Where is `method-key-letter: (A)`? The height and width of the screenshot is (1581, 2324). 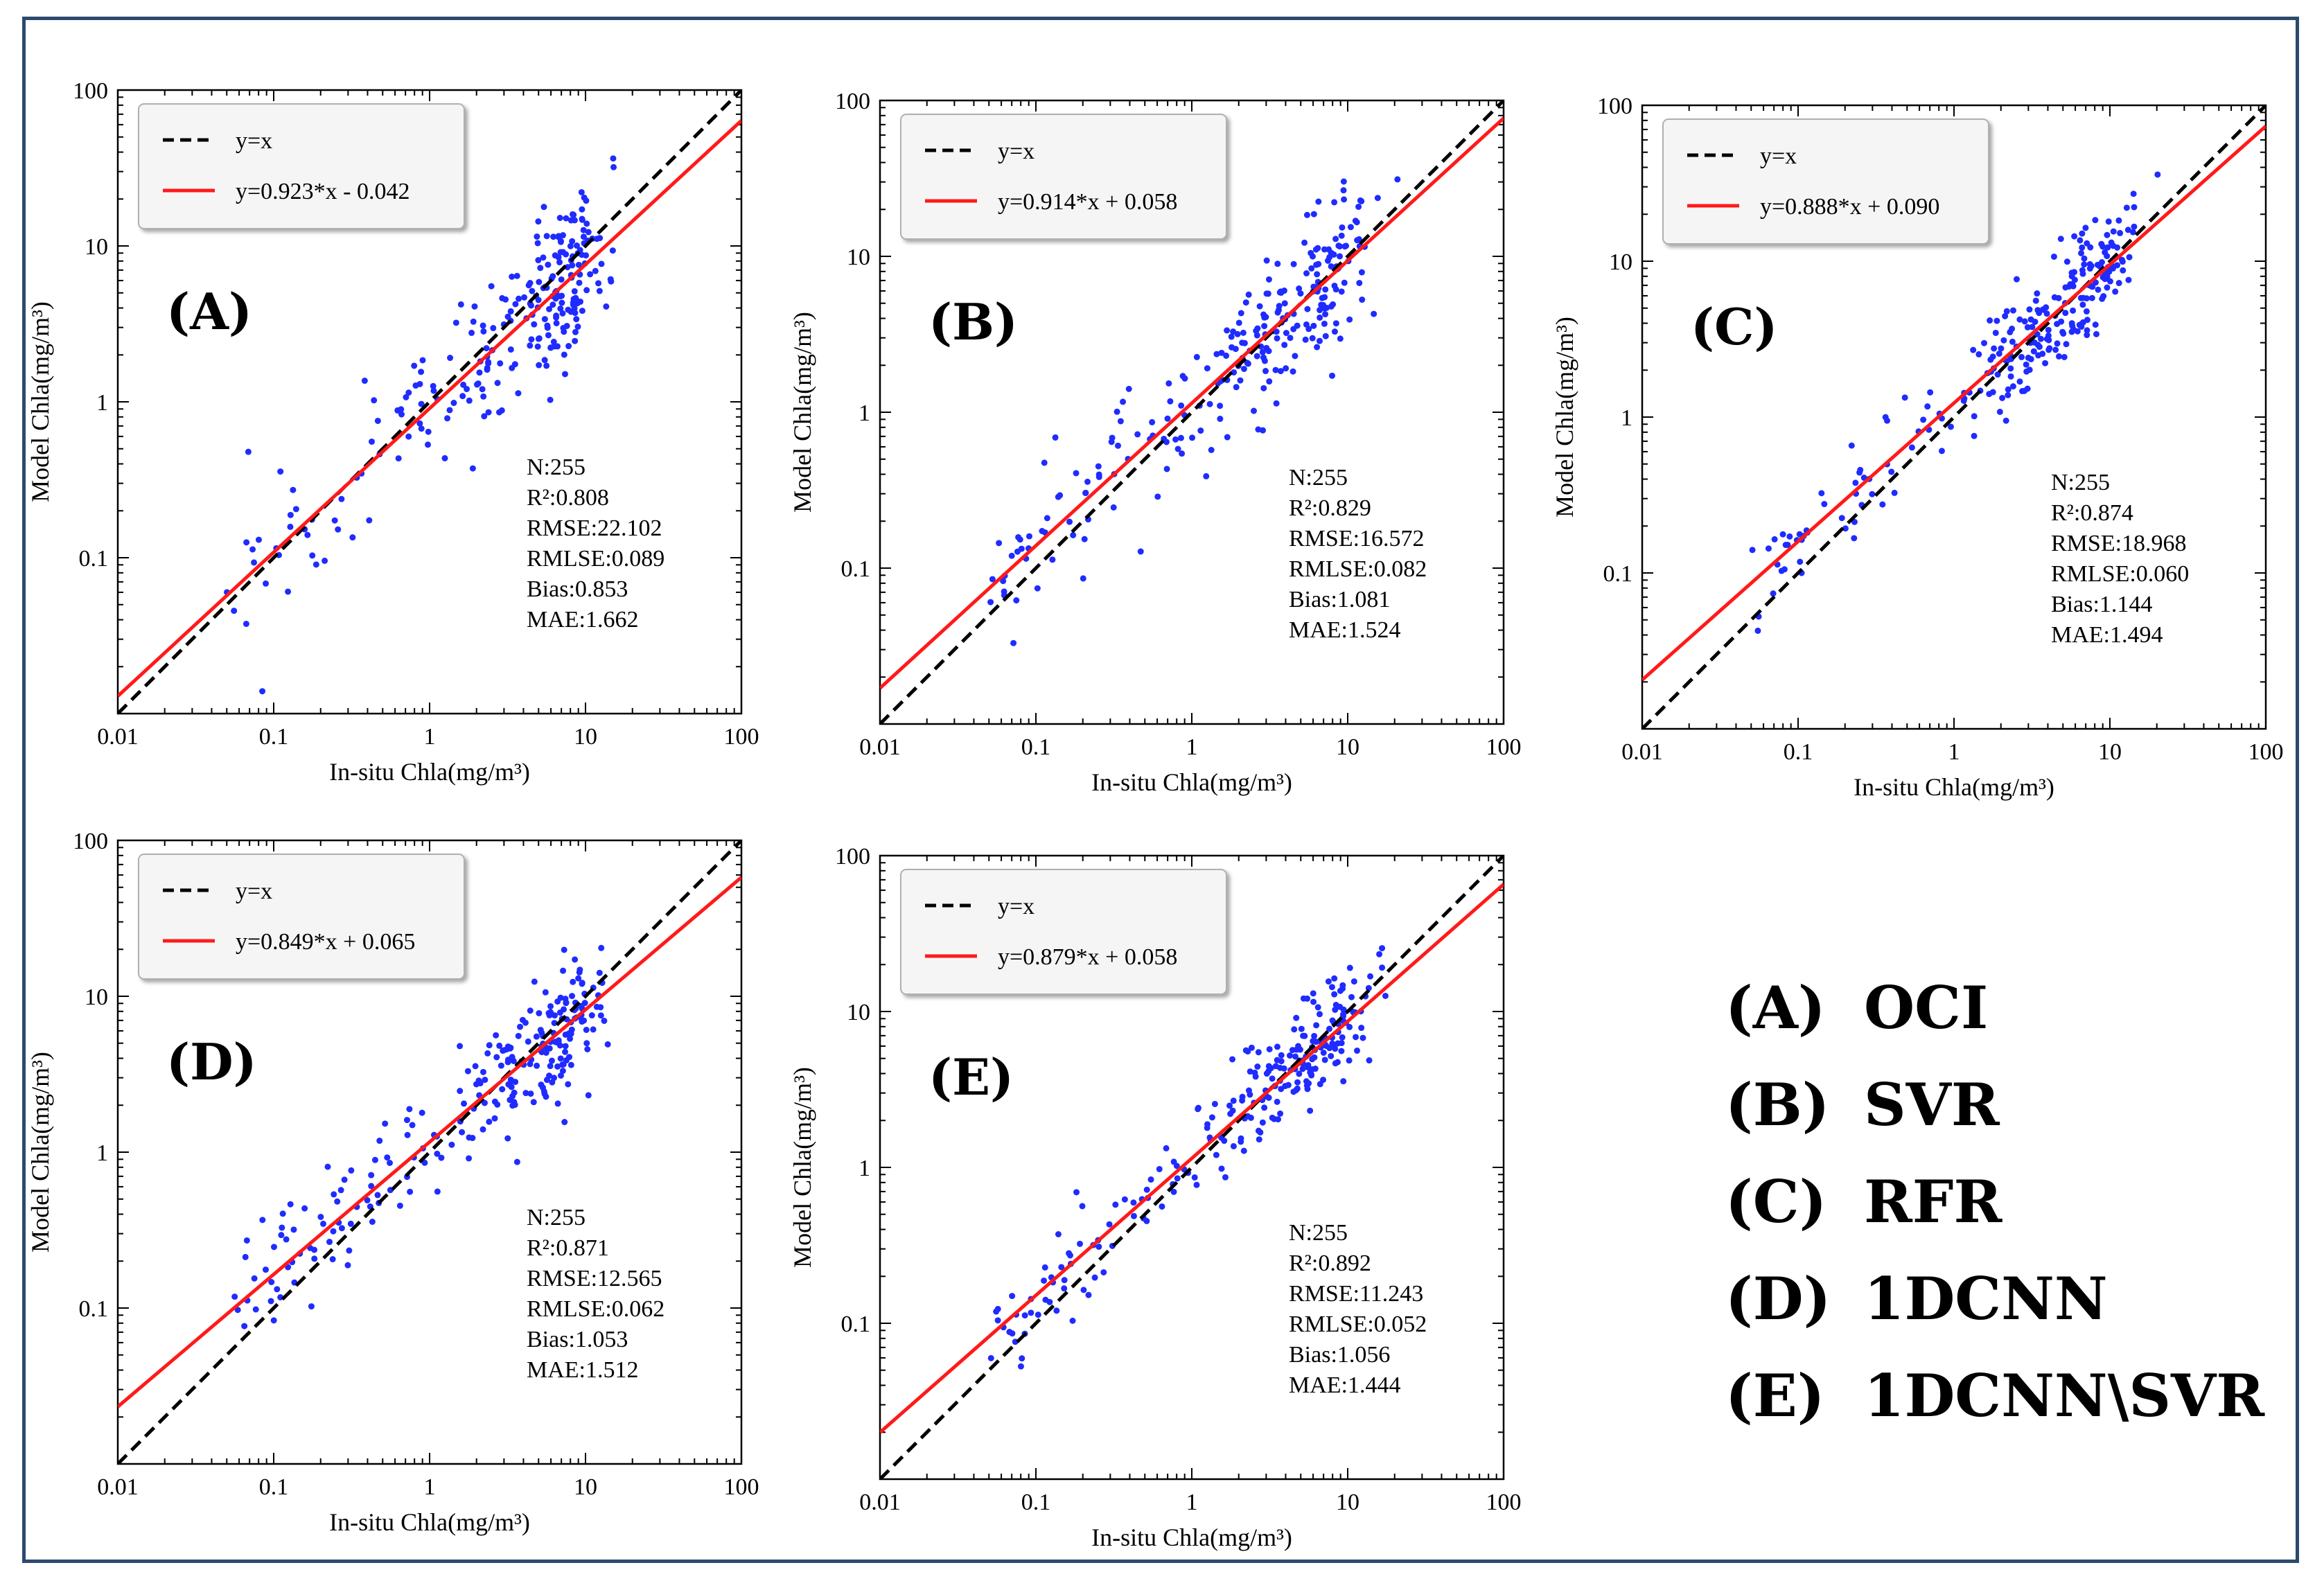
method-key-letter: (A) is located at coordinates (1775, 1008).